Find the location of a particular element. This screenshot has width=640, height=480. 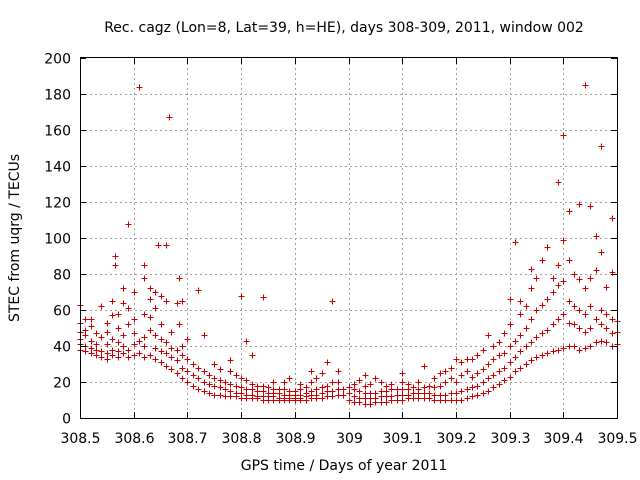

x-tick-label: 309.3 is located at coordinates (510, 439).